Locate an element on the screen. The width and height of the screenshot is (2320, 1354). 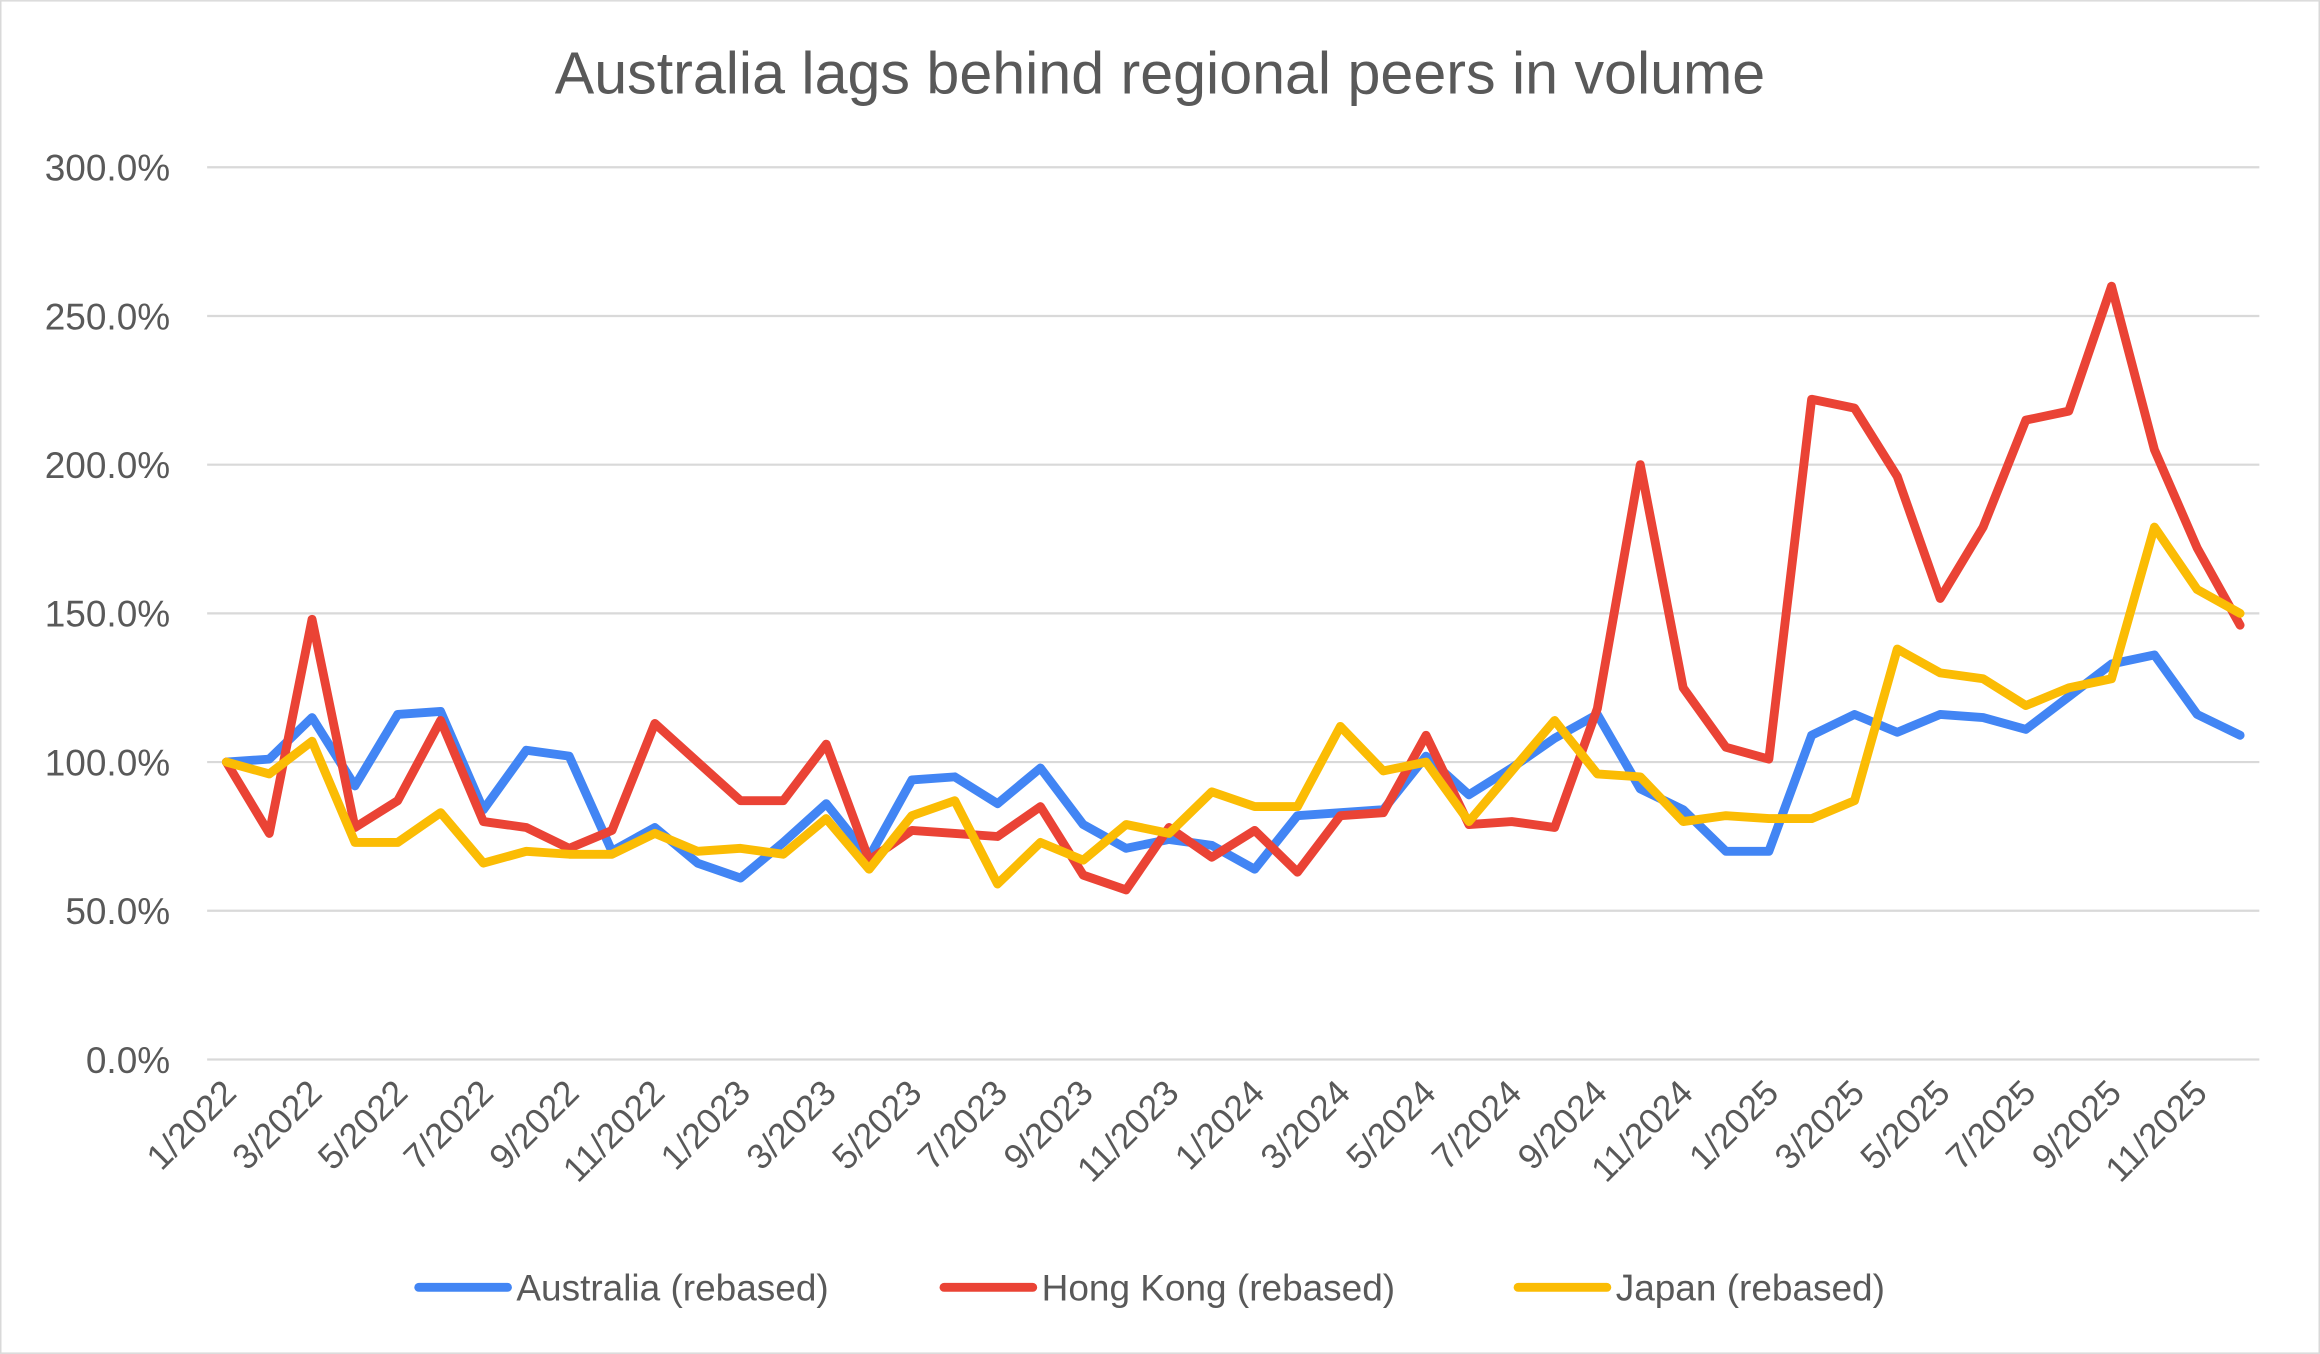
y-tick-label: 0.0% is located at coordinates (128, 1060).